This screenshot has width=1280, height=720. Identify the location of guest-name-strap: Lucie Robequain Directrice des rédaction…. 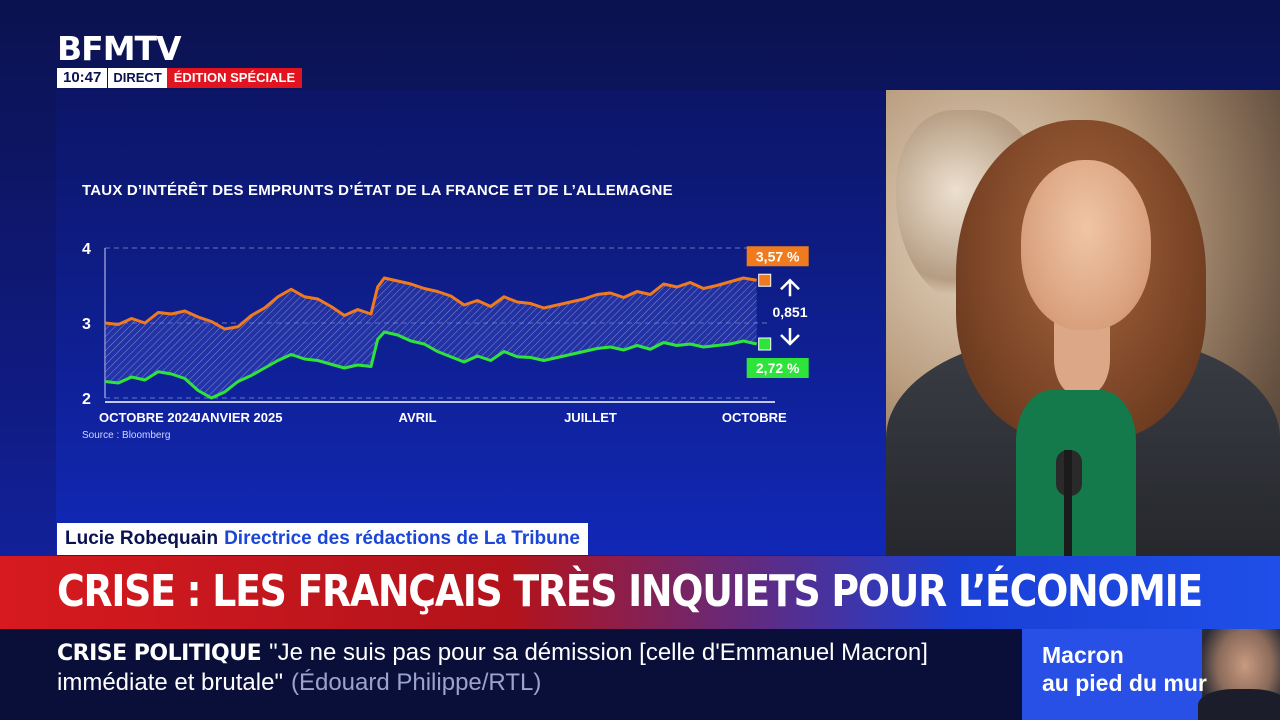
(322, 539).